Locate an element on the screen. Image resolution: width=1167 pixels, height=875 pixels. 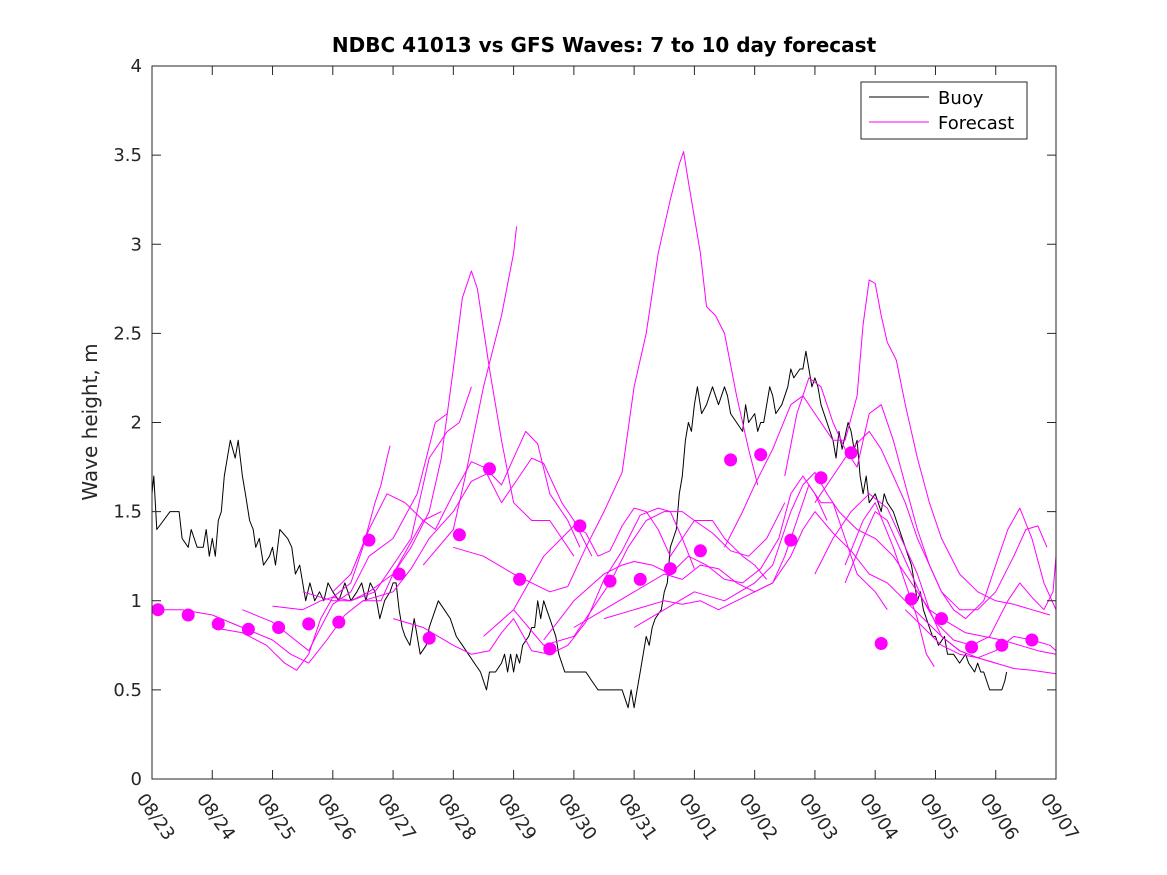
y-tick-label: 0 is located at coordinates (136, 779).